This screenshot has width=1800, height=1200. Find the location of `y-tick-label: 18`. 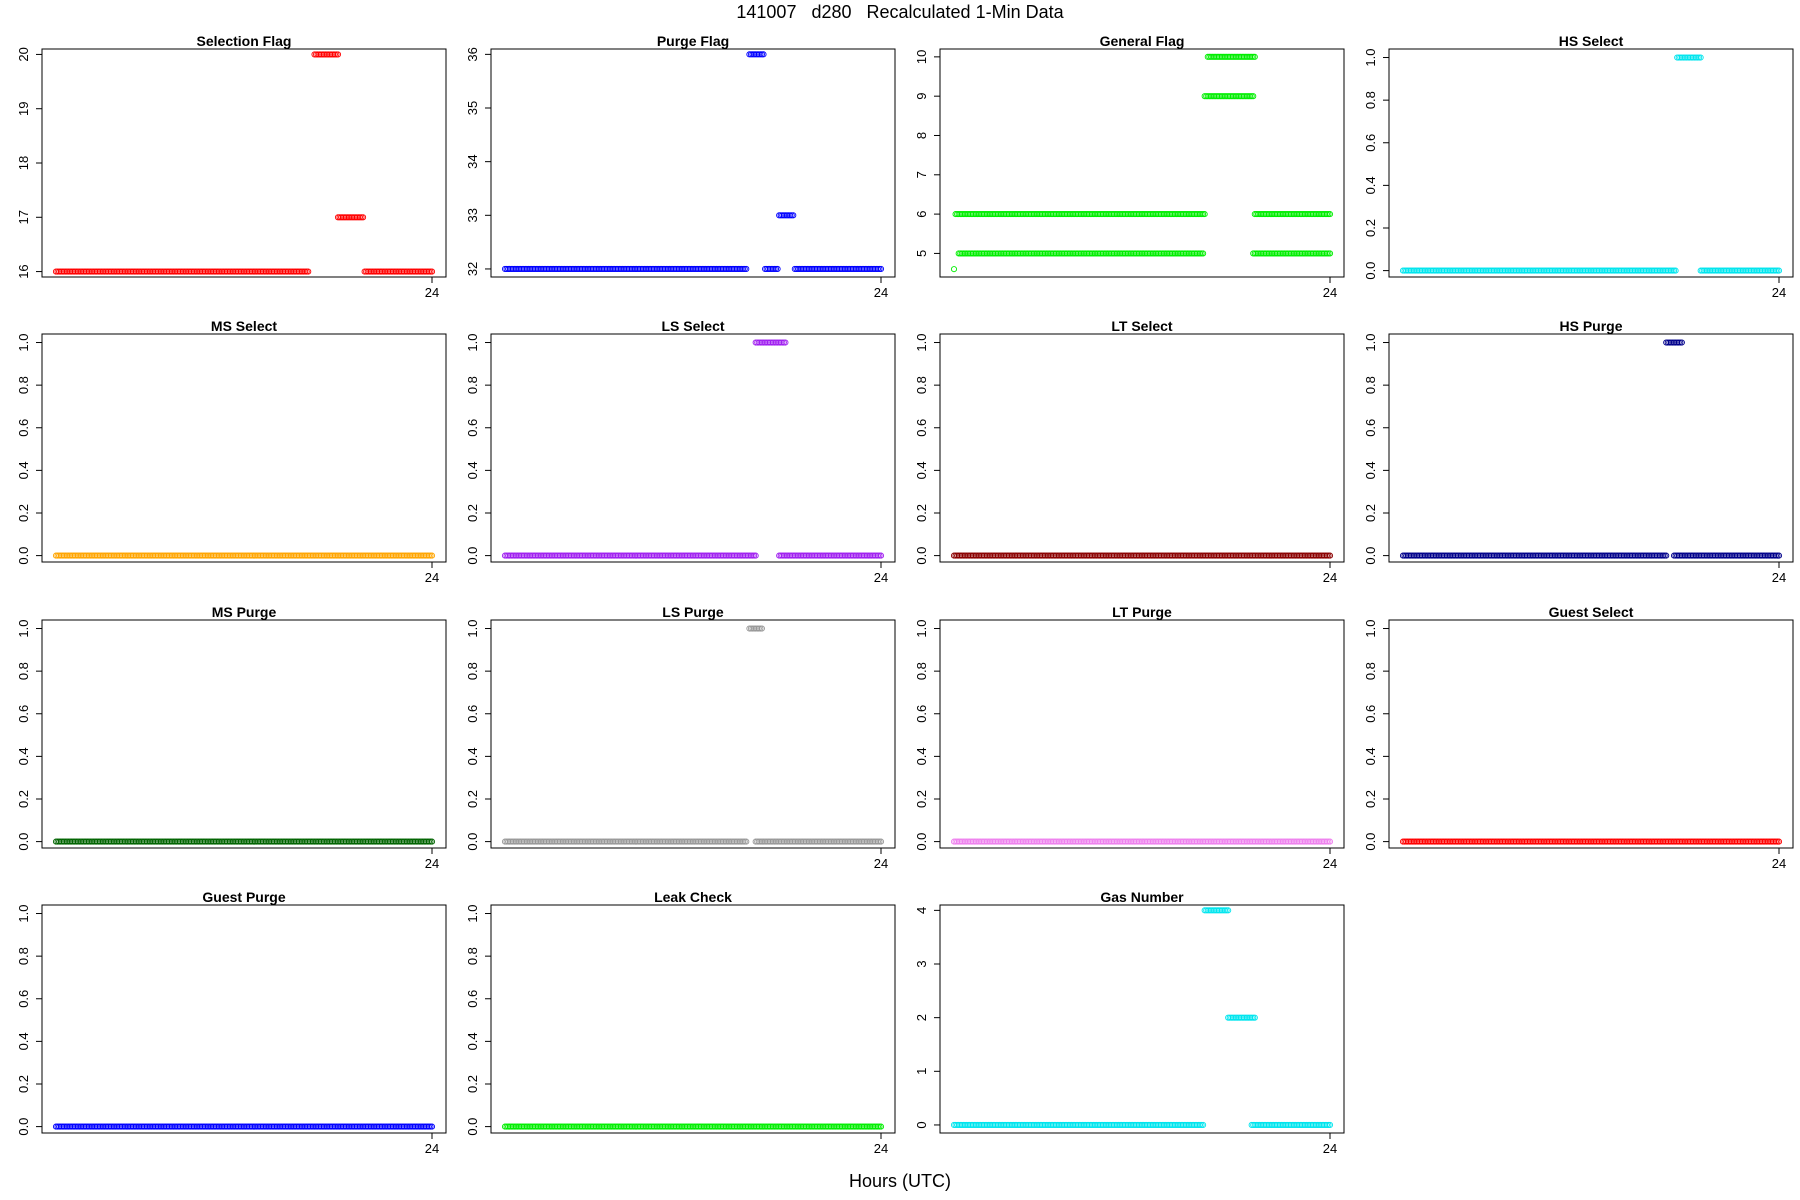

y-tick-label: 18 is located at coordinates (23, 163).